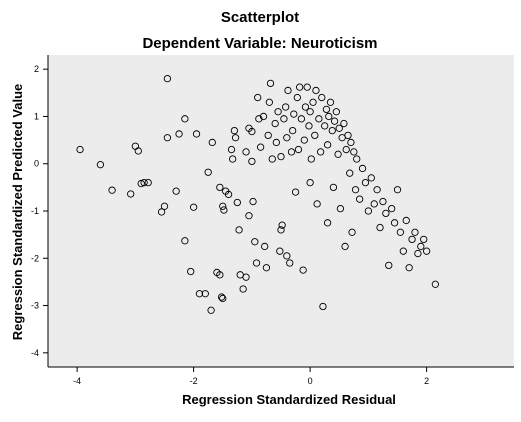  Describe the element at coordinates (77, 381) in the screenshot. I see `x-tick-label: -4` at that location.